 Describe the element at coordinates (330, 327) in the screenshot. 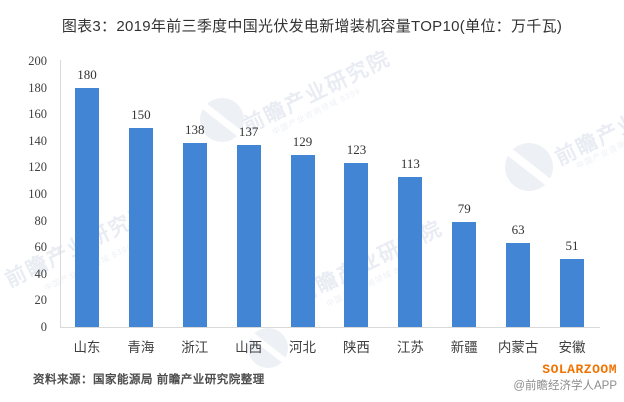

I see `x-axis-line` at that location.